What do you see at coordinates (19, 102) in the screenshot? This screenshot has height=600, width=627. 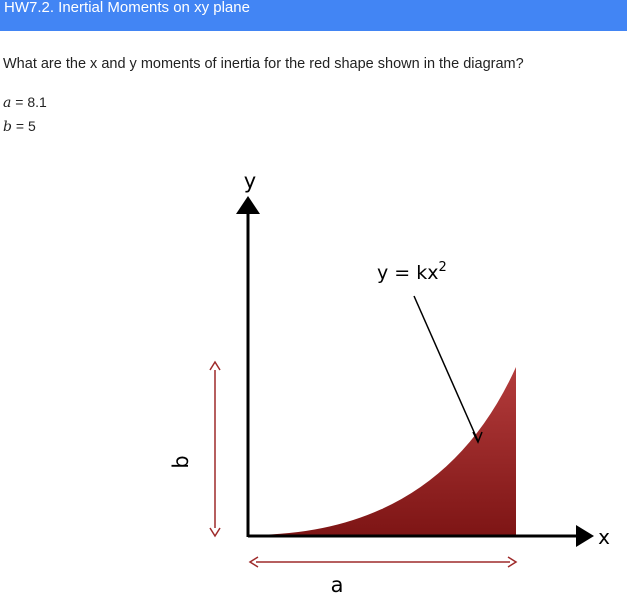 I see `given-a-equals: =` at bounding box center [19, 102].